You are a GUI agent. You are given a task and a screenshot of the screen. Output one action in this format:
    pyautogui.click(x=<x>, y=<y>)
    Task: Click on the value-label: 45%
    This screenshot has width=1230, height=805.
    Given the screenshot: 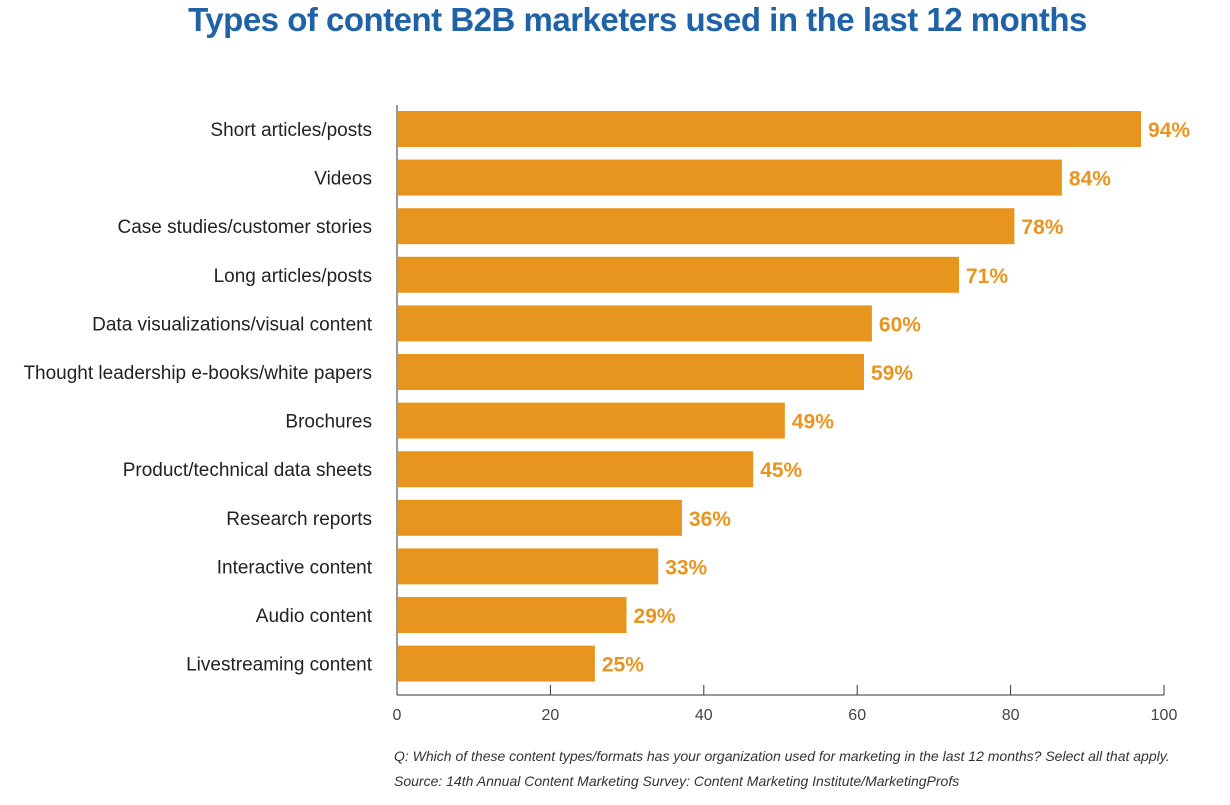 What is the action you would take?
    pyautogui.click(x=781, y=470)
    